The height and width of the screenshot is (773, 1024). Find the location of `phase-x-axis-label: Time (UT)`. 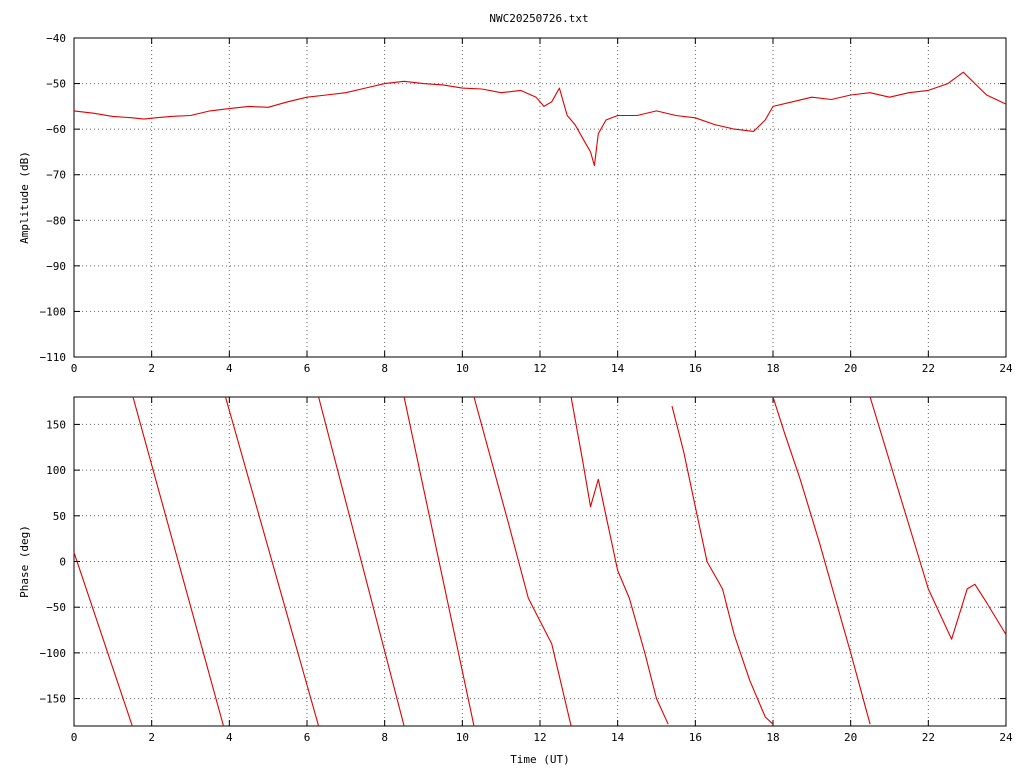

phase-x-axis-label: Time (UT) is located at coordinates (540, 759).